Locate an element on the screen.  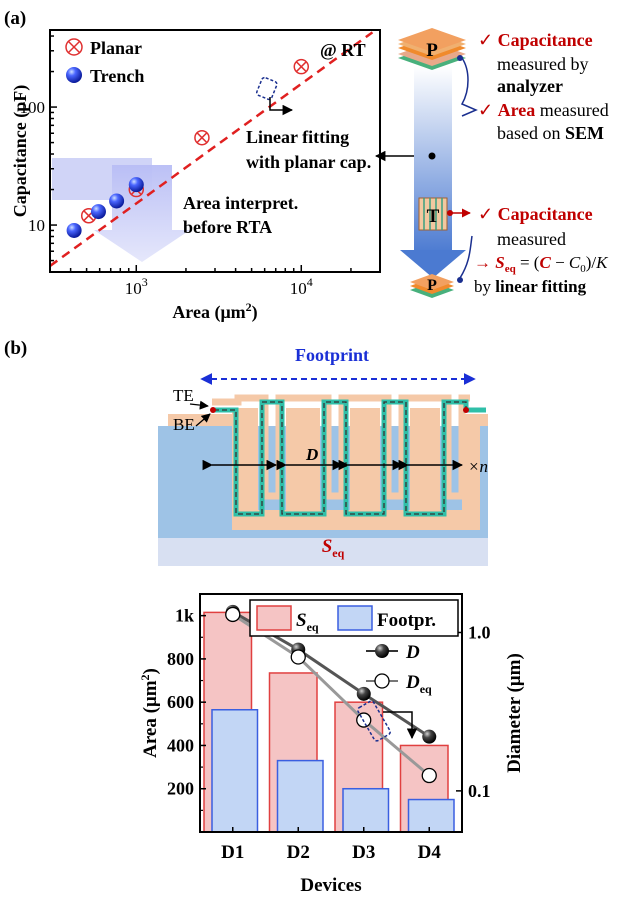
planar-capacitor-stack-top is located at coordinates (432, 49).